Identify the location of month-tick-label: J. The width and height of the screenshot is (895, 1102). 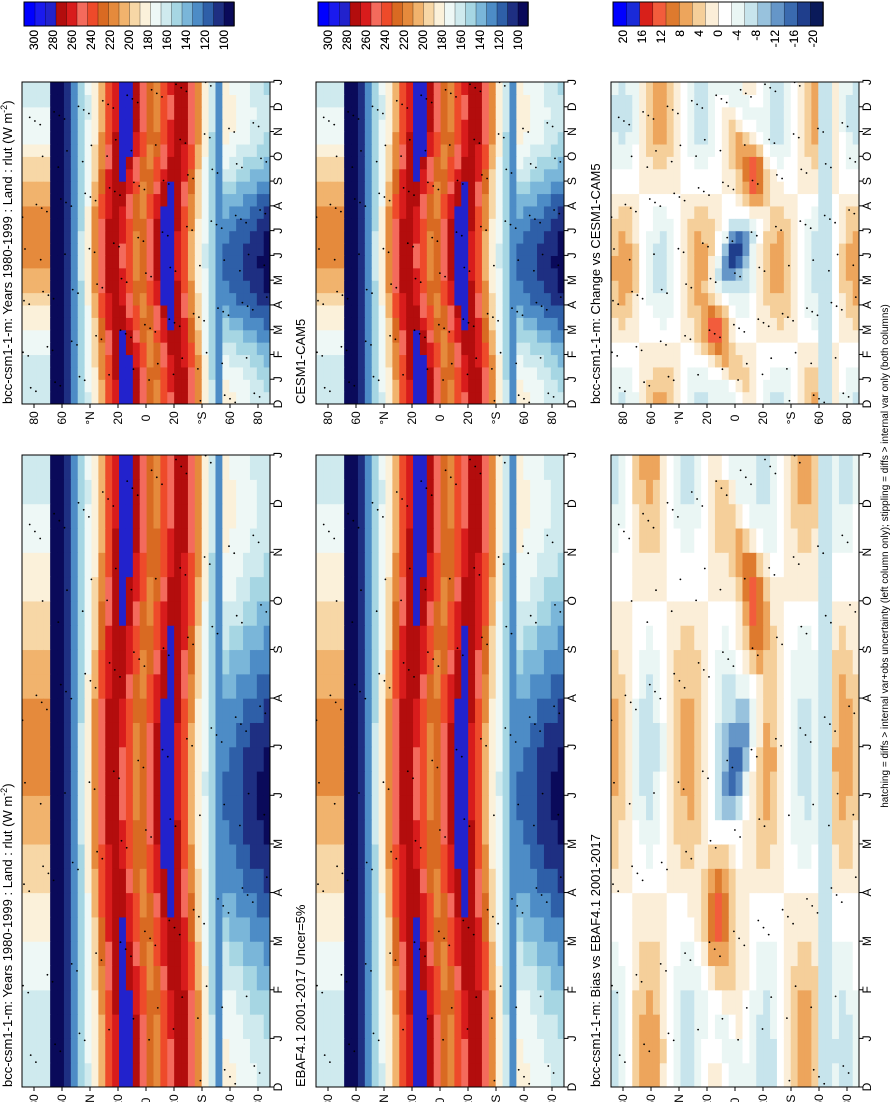
(278, 747).